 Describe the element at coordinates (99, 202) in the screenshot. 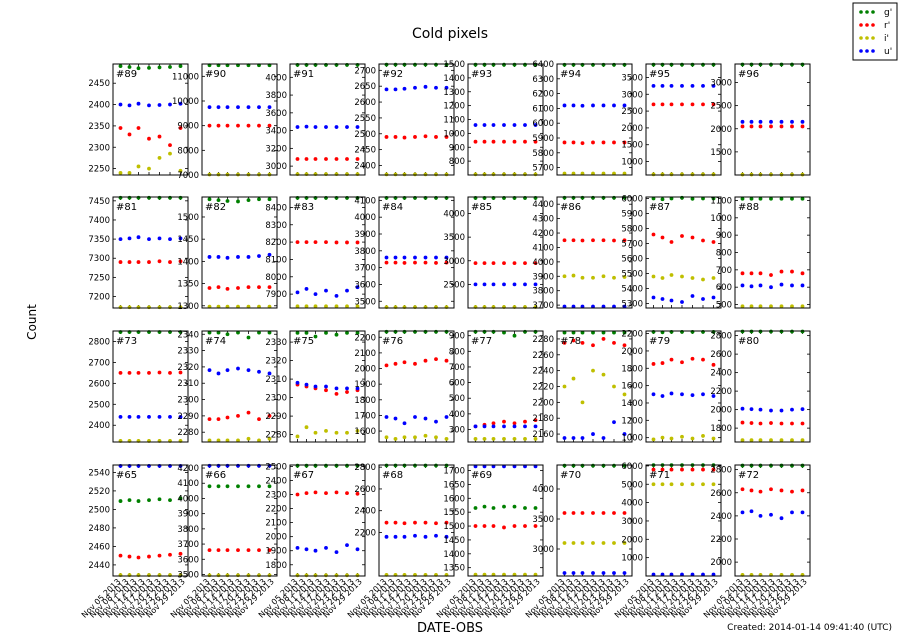

I see `y-tick-label: 7450` at that location.